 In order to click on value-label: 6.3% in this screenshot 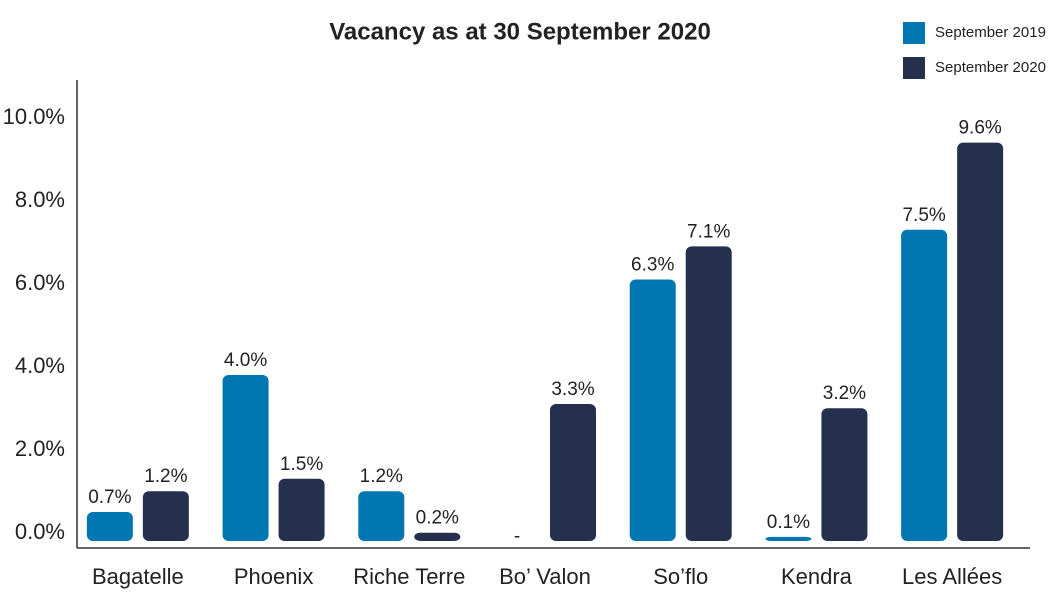, I will do `click(652, 265)`.